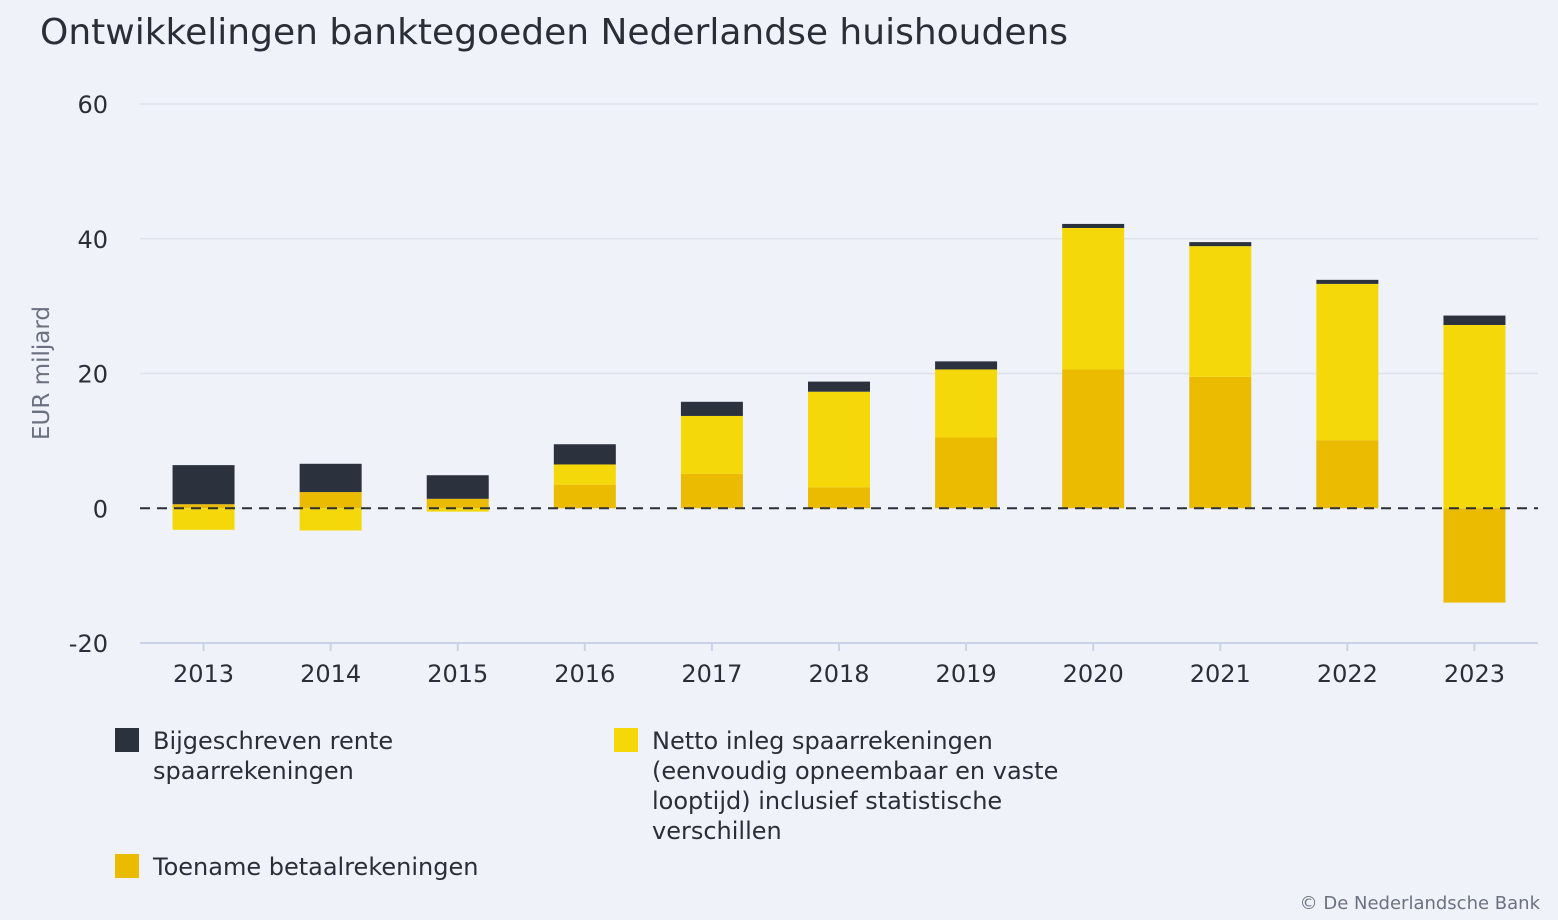  I want to click on copyright-text: © De Nederlandsche Bank, so click(1419, 903).